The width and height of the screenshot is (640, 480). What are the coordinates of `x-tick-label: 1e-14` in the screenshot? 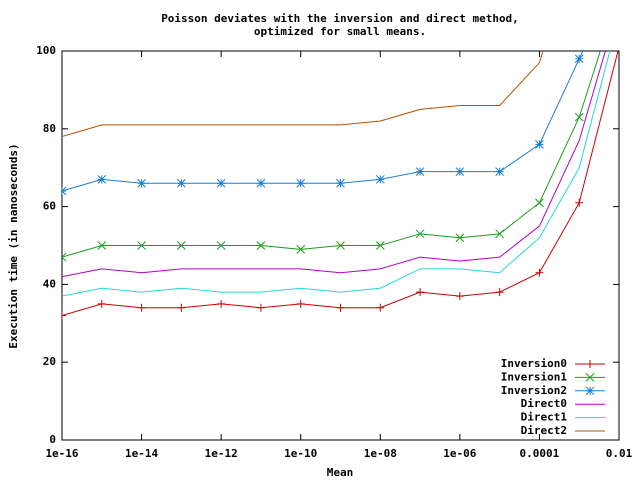 It's located at (141, 453).